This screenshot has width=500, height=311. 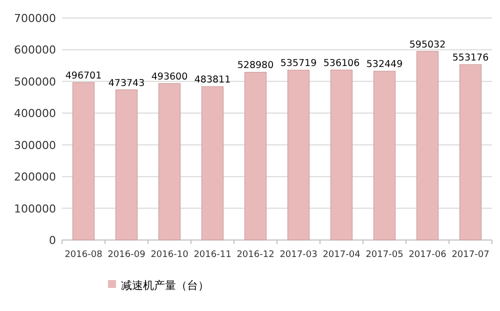 What do you see at coordinates (83, 76) in the screenshot?
I see `data-label: 496701` at bounding box center [83, 76].